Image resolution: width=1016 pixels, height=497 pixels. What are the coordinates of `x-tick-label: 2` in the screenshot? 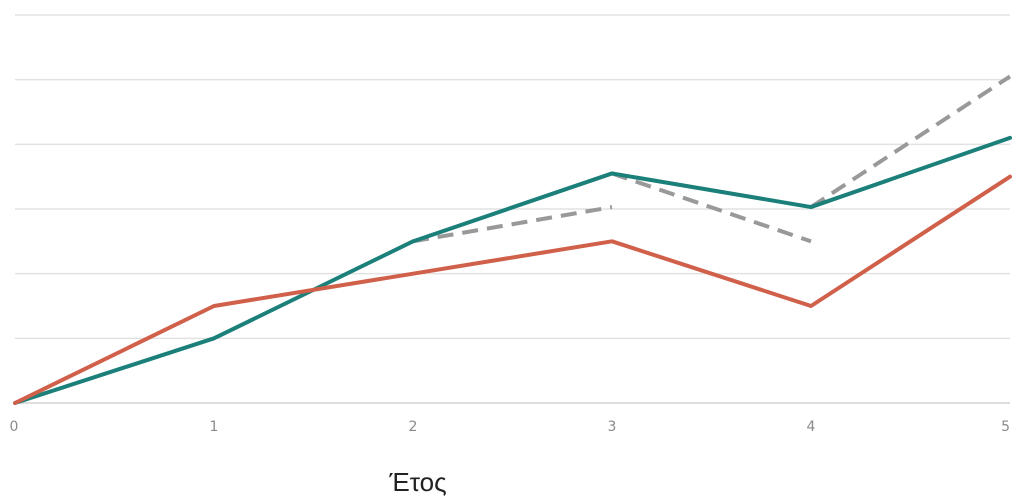 It's located at (413, 427).